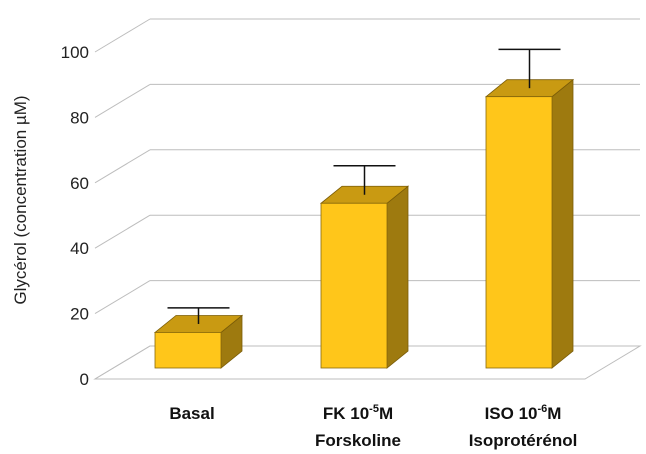 Image resolution: width=646 pixels, height=454 pixels. What do you see at coordinates (79, 117) in the screenshot?
I see `y-tick-label: 80` at bounding box center [79, 117].